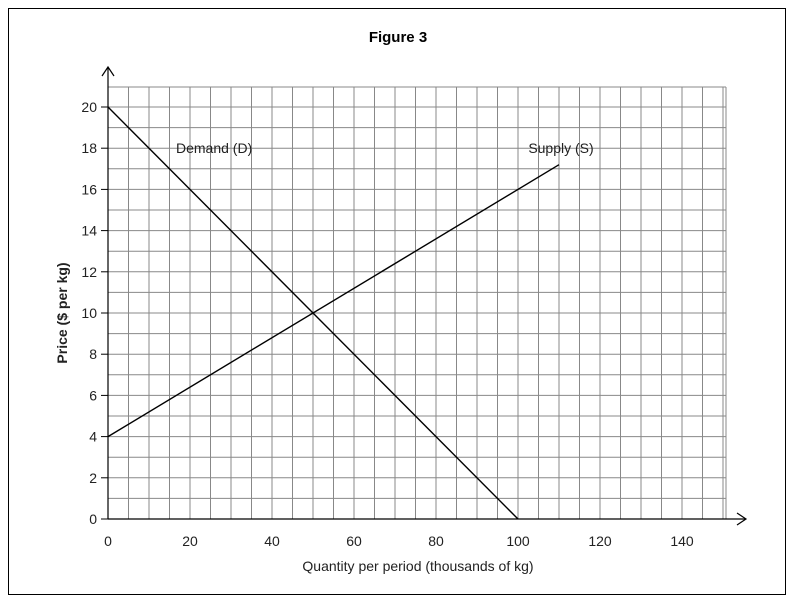  I want to click on y-tick-label: 0, so click(93, 519).